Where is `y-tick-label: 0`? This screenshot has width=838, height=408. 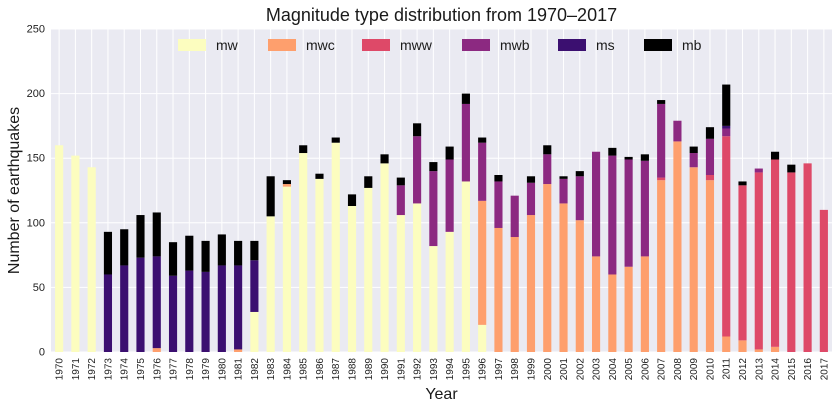 y-tick-label: 0 is located at coordinates (42, 353).